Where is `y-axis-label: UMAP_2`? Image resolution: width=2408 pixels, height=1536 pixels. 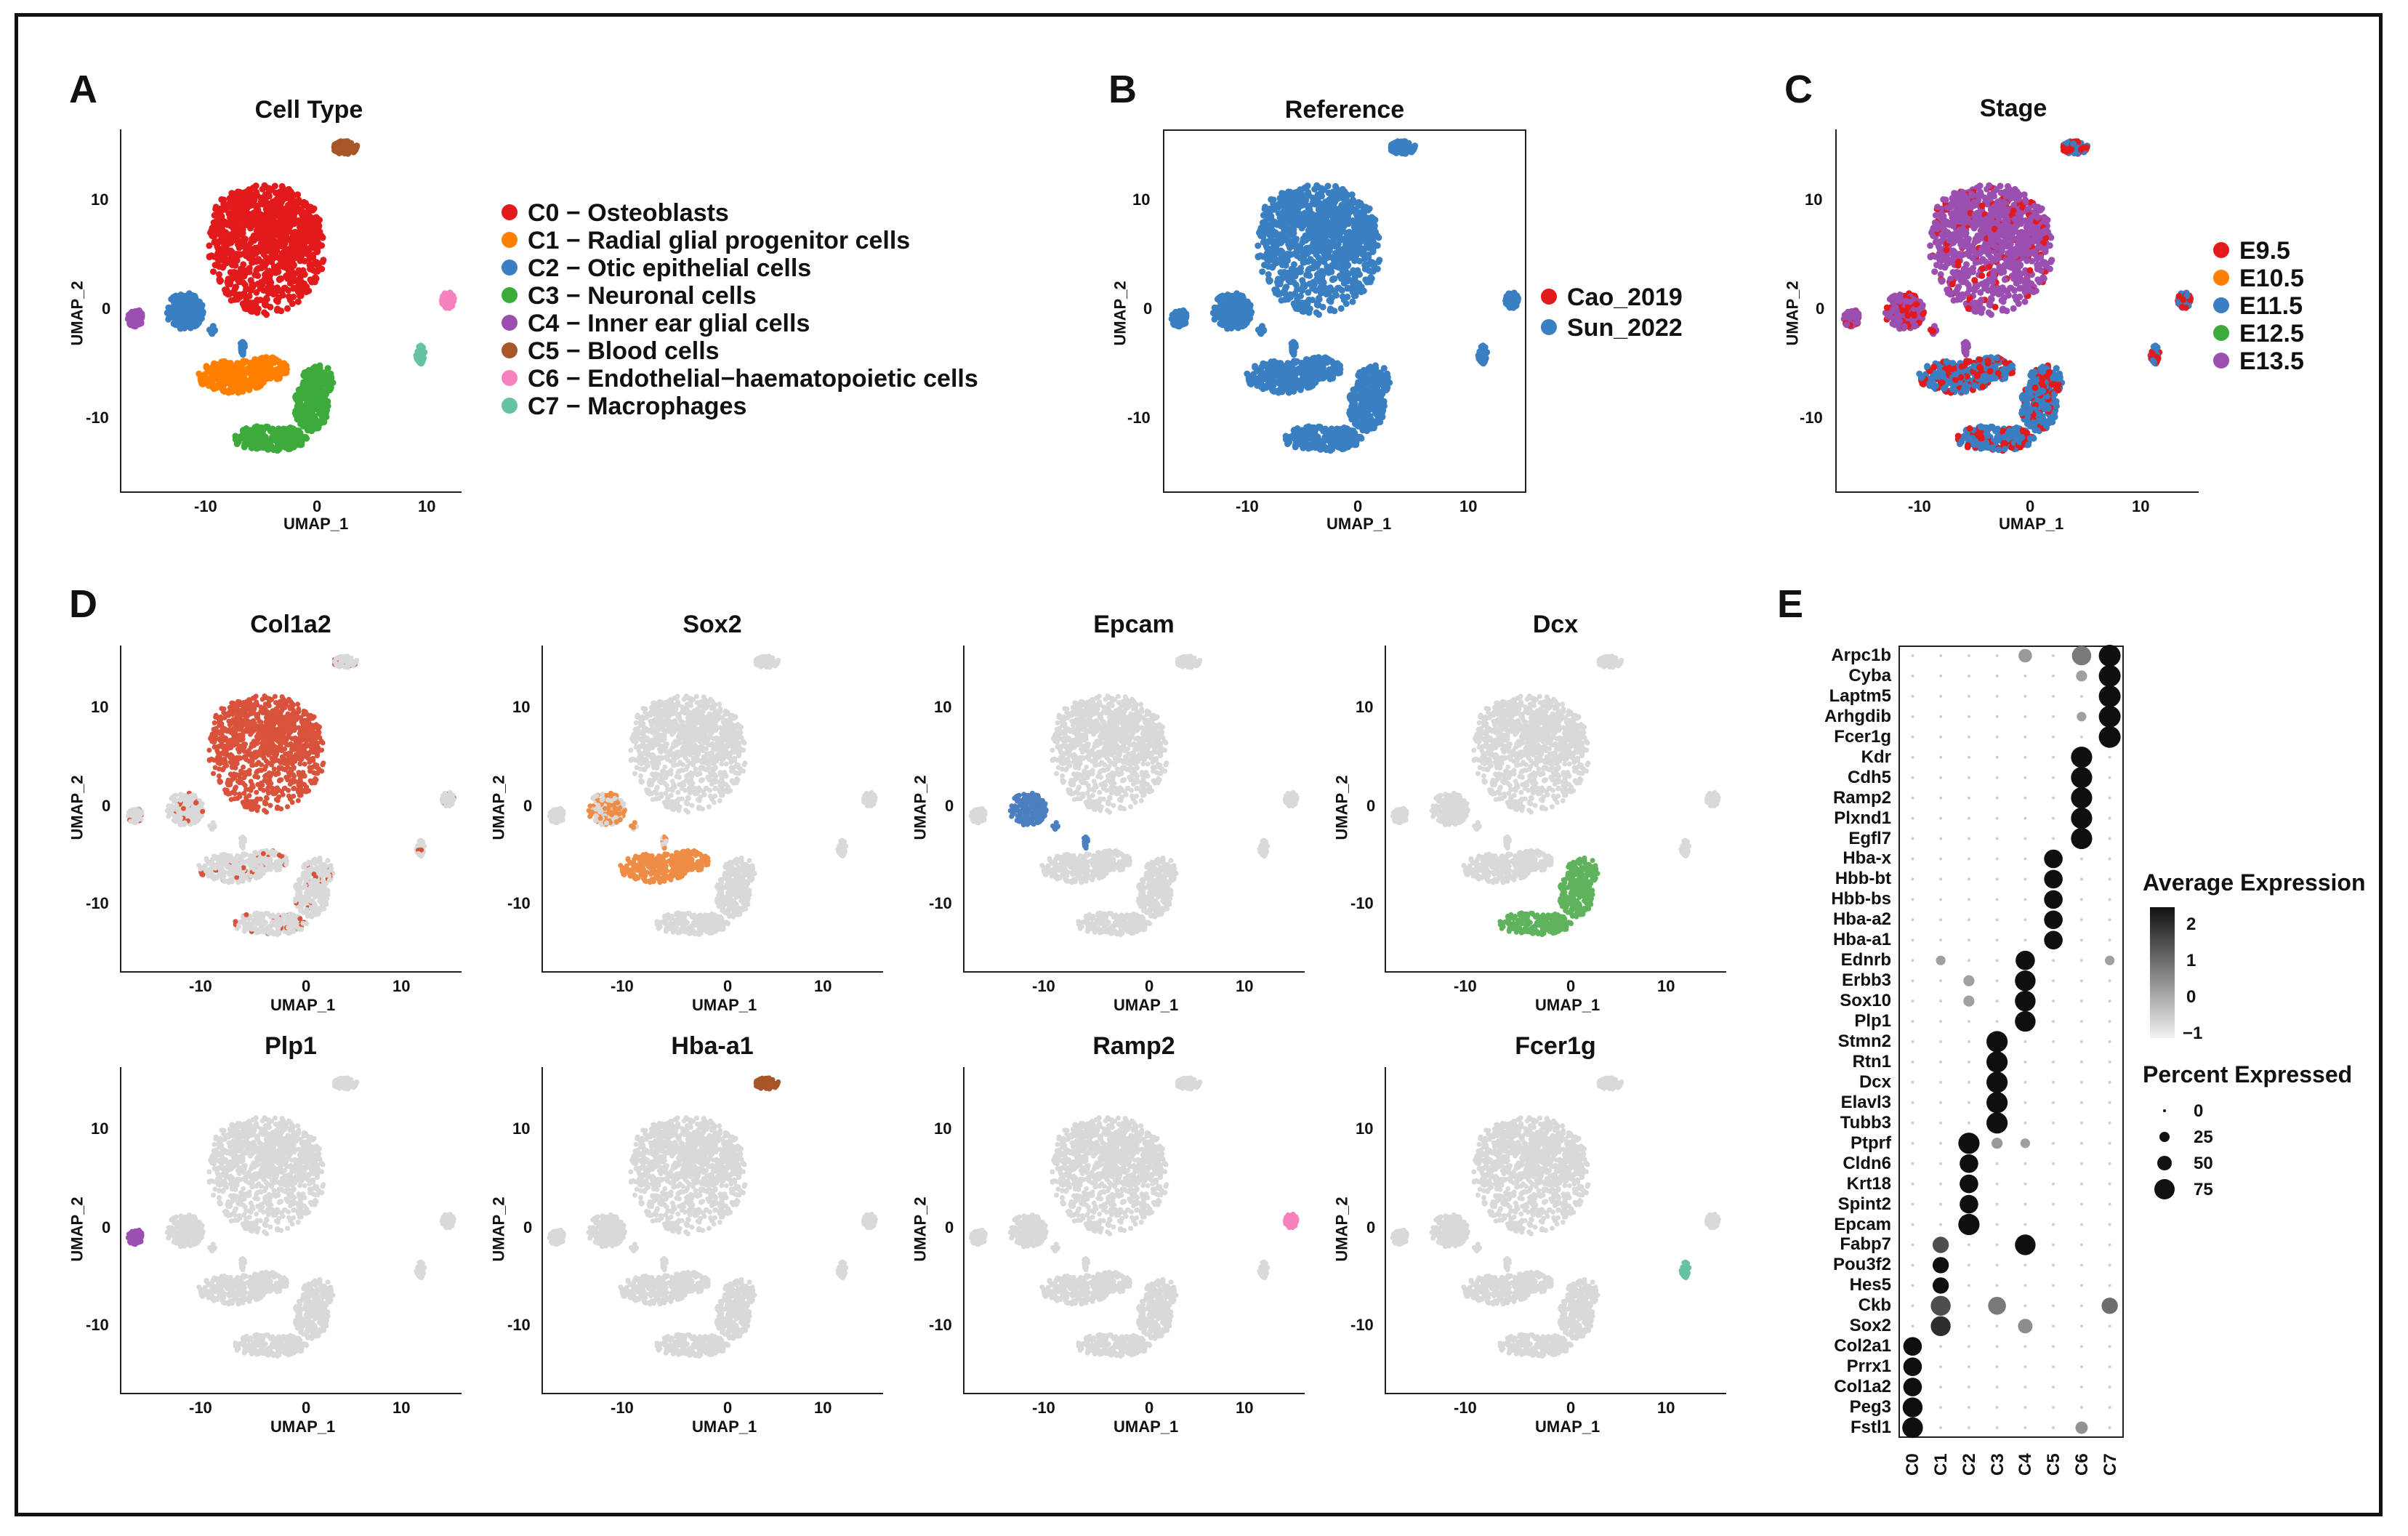
y-axis-label: UMAP_2 is located at coordinates (1120, 313).